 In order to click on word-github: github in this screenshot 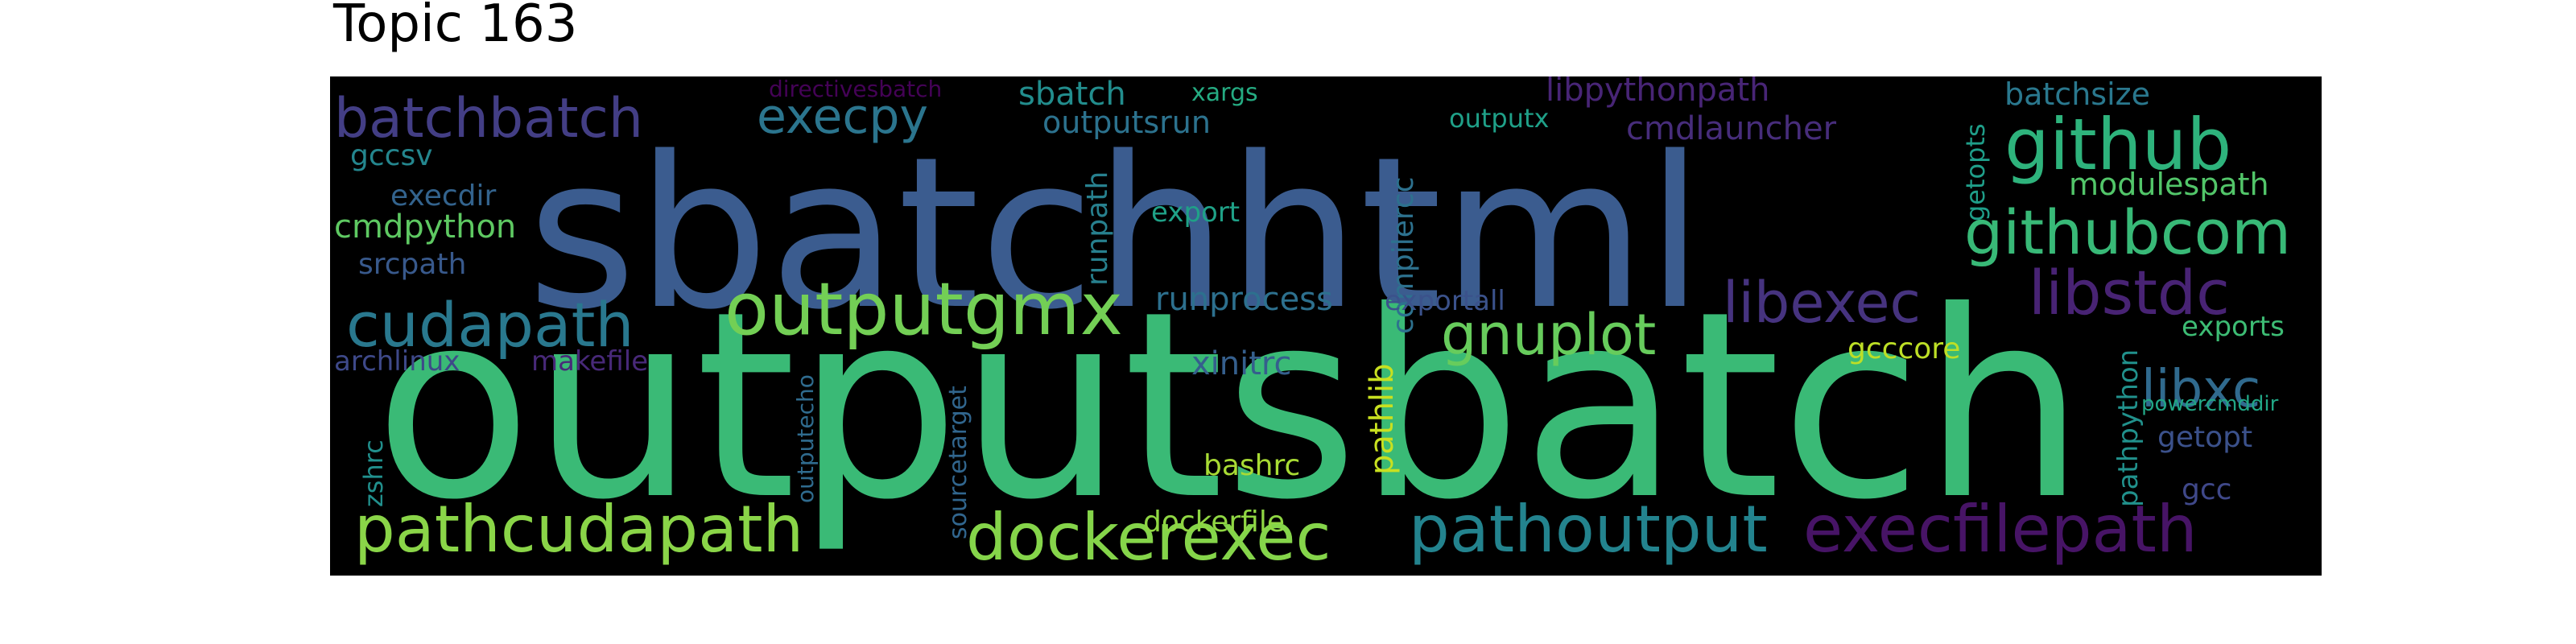, I will do `click(2117, 144)`.